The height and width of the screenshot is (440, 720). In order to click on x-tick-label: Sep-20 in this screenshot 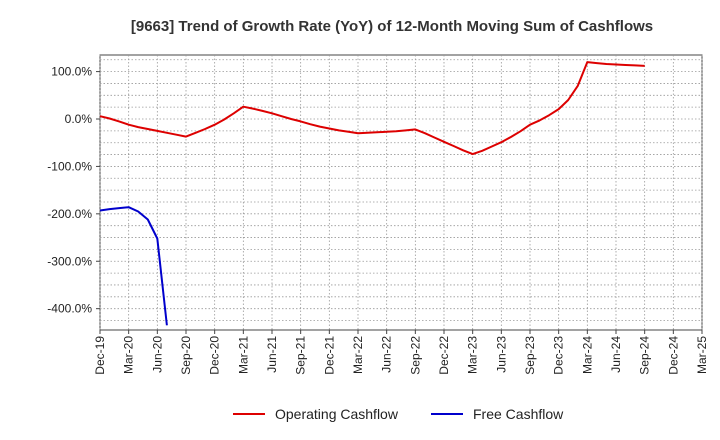, I will do `click(186, 355)`.